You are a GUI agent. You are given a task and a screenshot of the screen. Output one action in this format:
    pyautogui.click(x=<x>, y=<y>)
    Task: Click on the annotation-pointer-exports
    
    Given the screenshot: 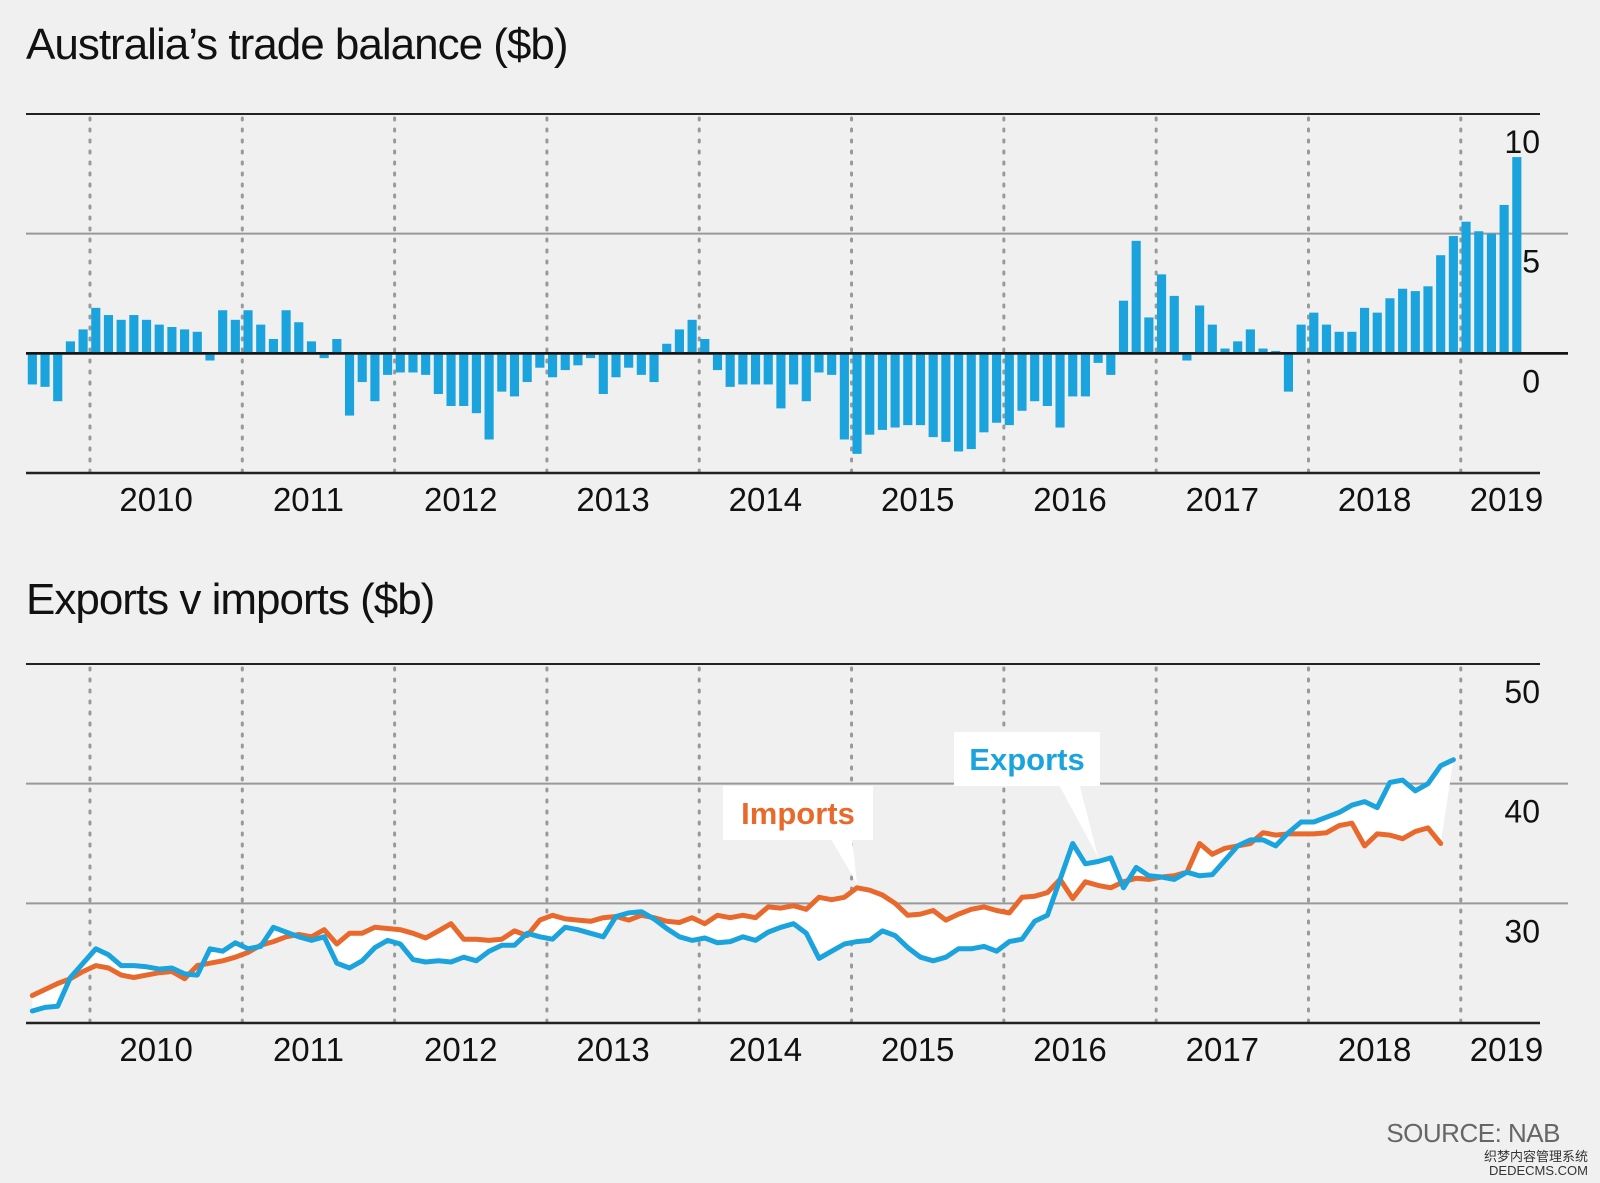 What is the action you would take?
    pyautogui.click(x=1079, y=821)
    